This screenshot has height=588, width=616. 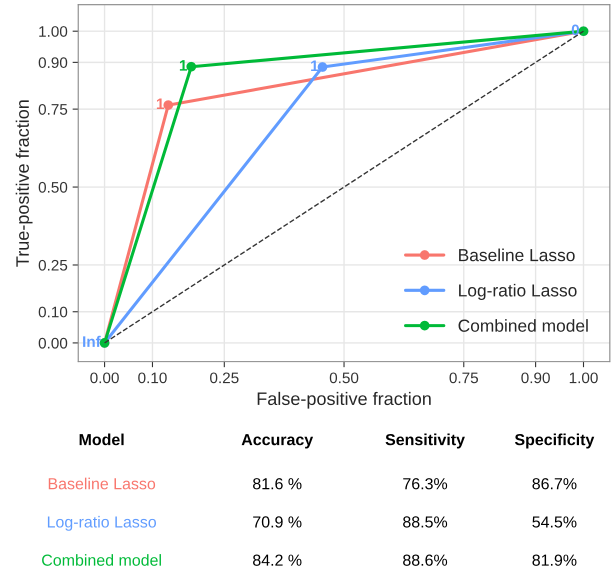 What do you see at coordinates (584, 378) in the screenshot?
I see `x-tick-label: 1.00` at bounding box center [584, 378].